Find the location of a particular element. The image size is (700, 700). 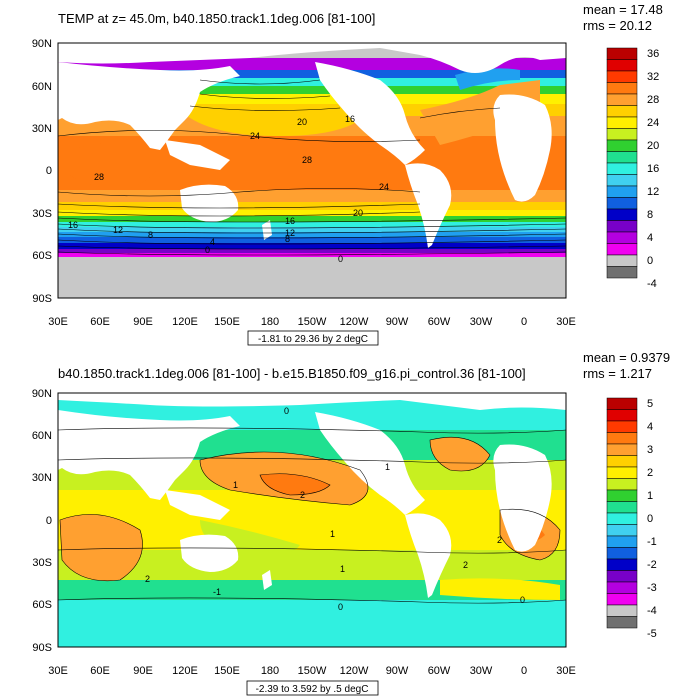

panel-1-mean: mean = 17.48 is located at coordinates (623, 9).